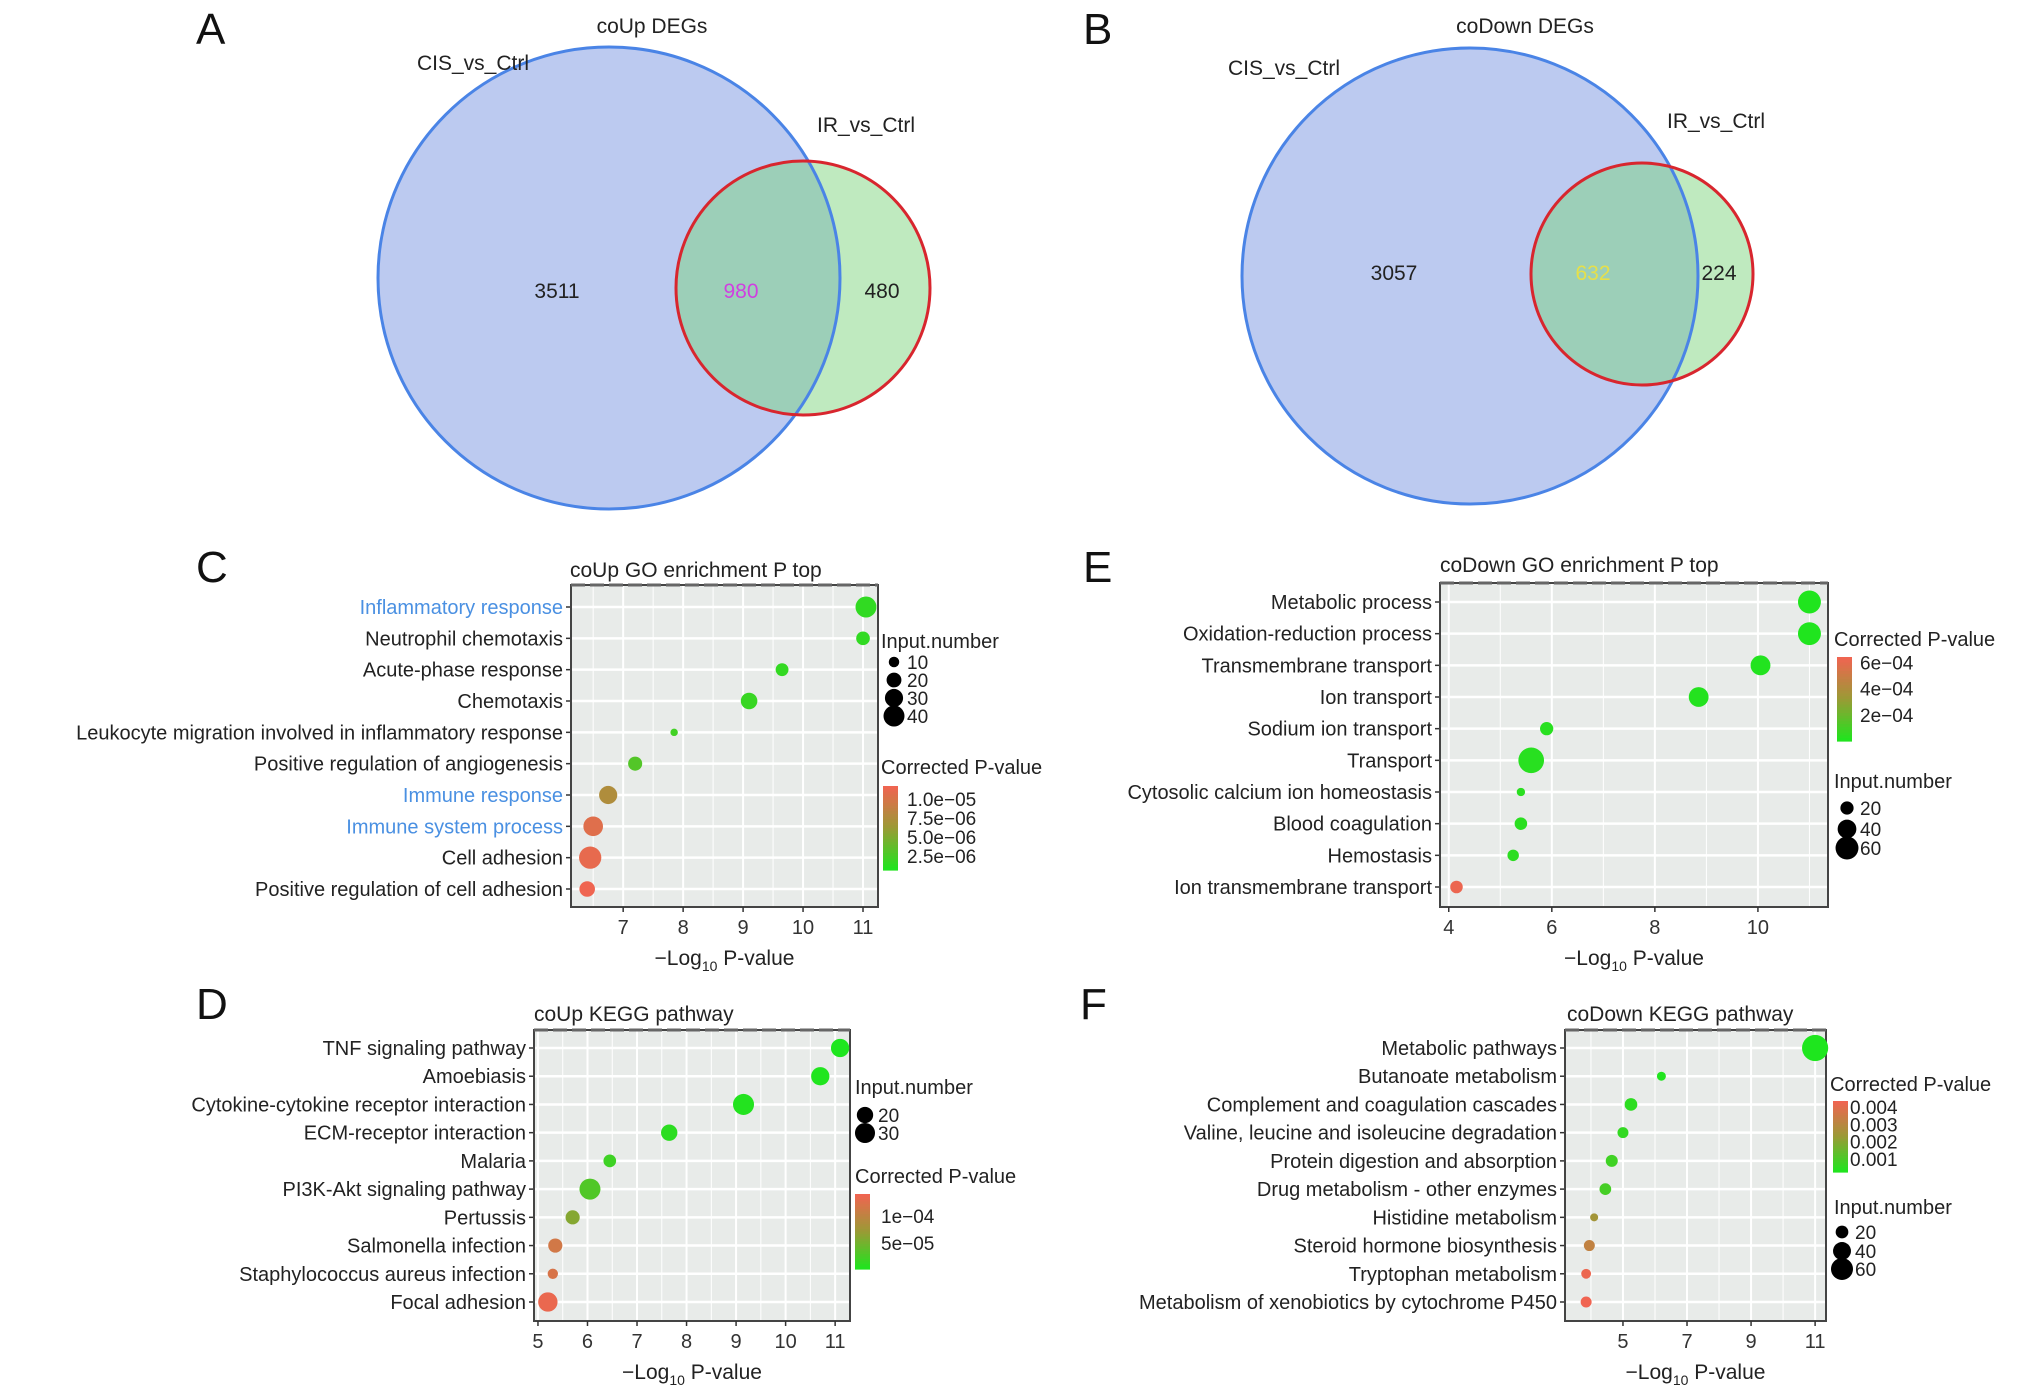 The height and width of the screenshot is (1391, 2031). I want to click on venn-right-only-count: 224, so click(1718, 273).